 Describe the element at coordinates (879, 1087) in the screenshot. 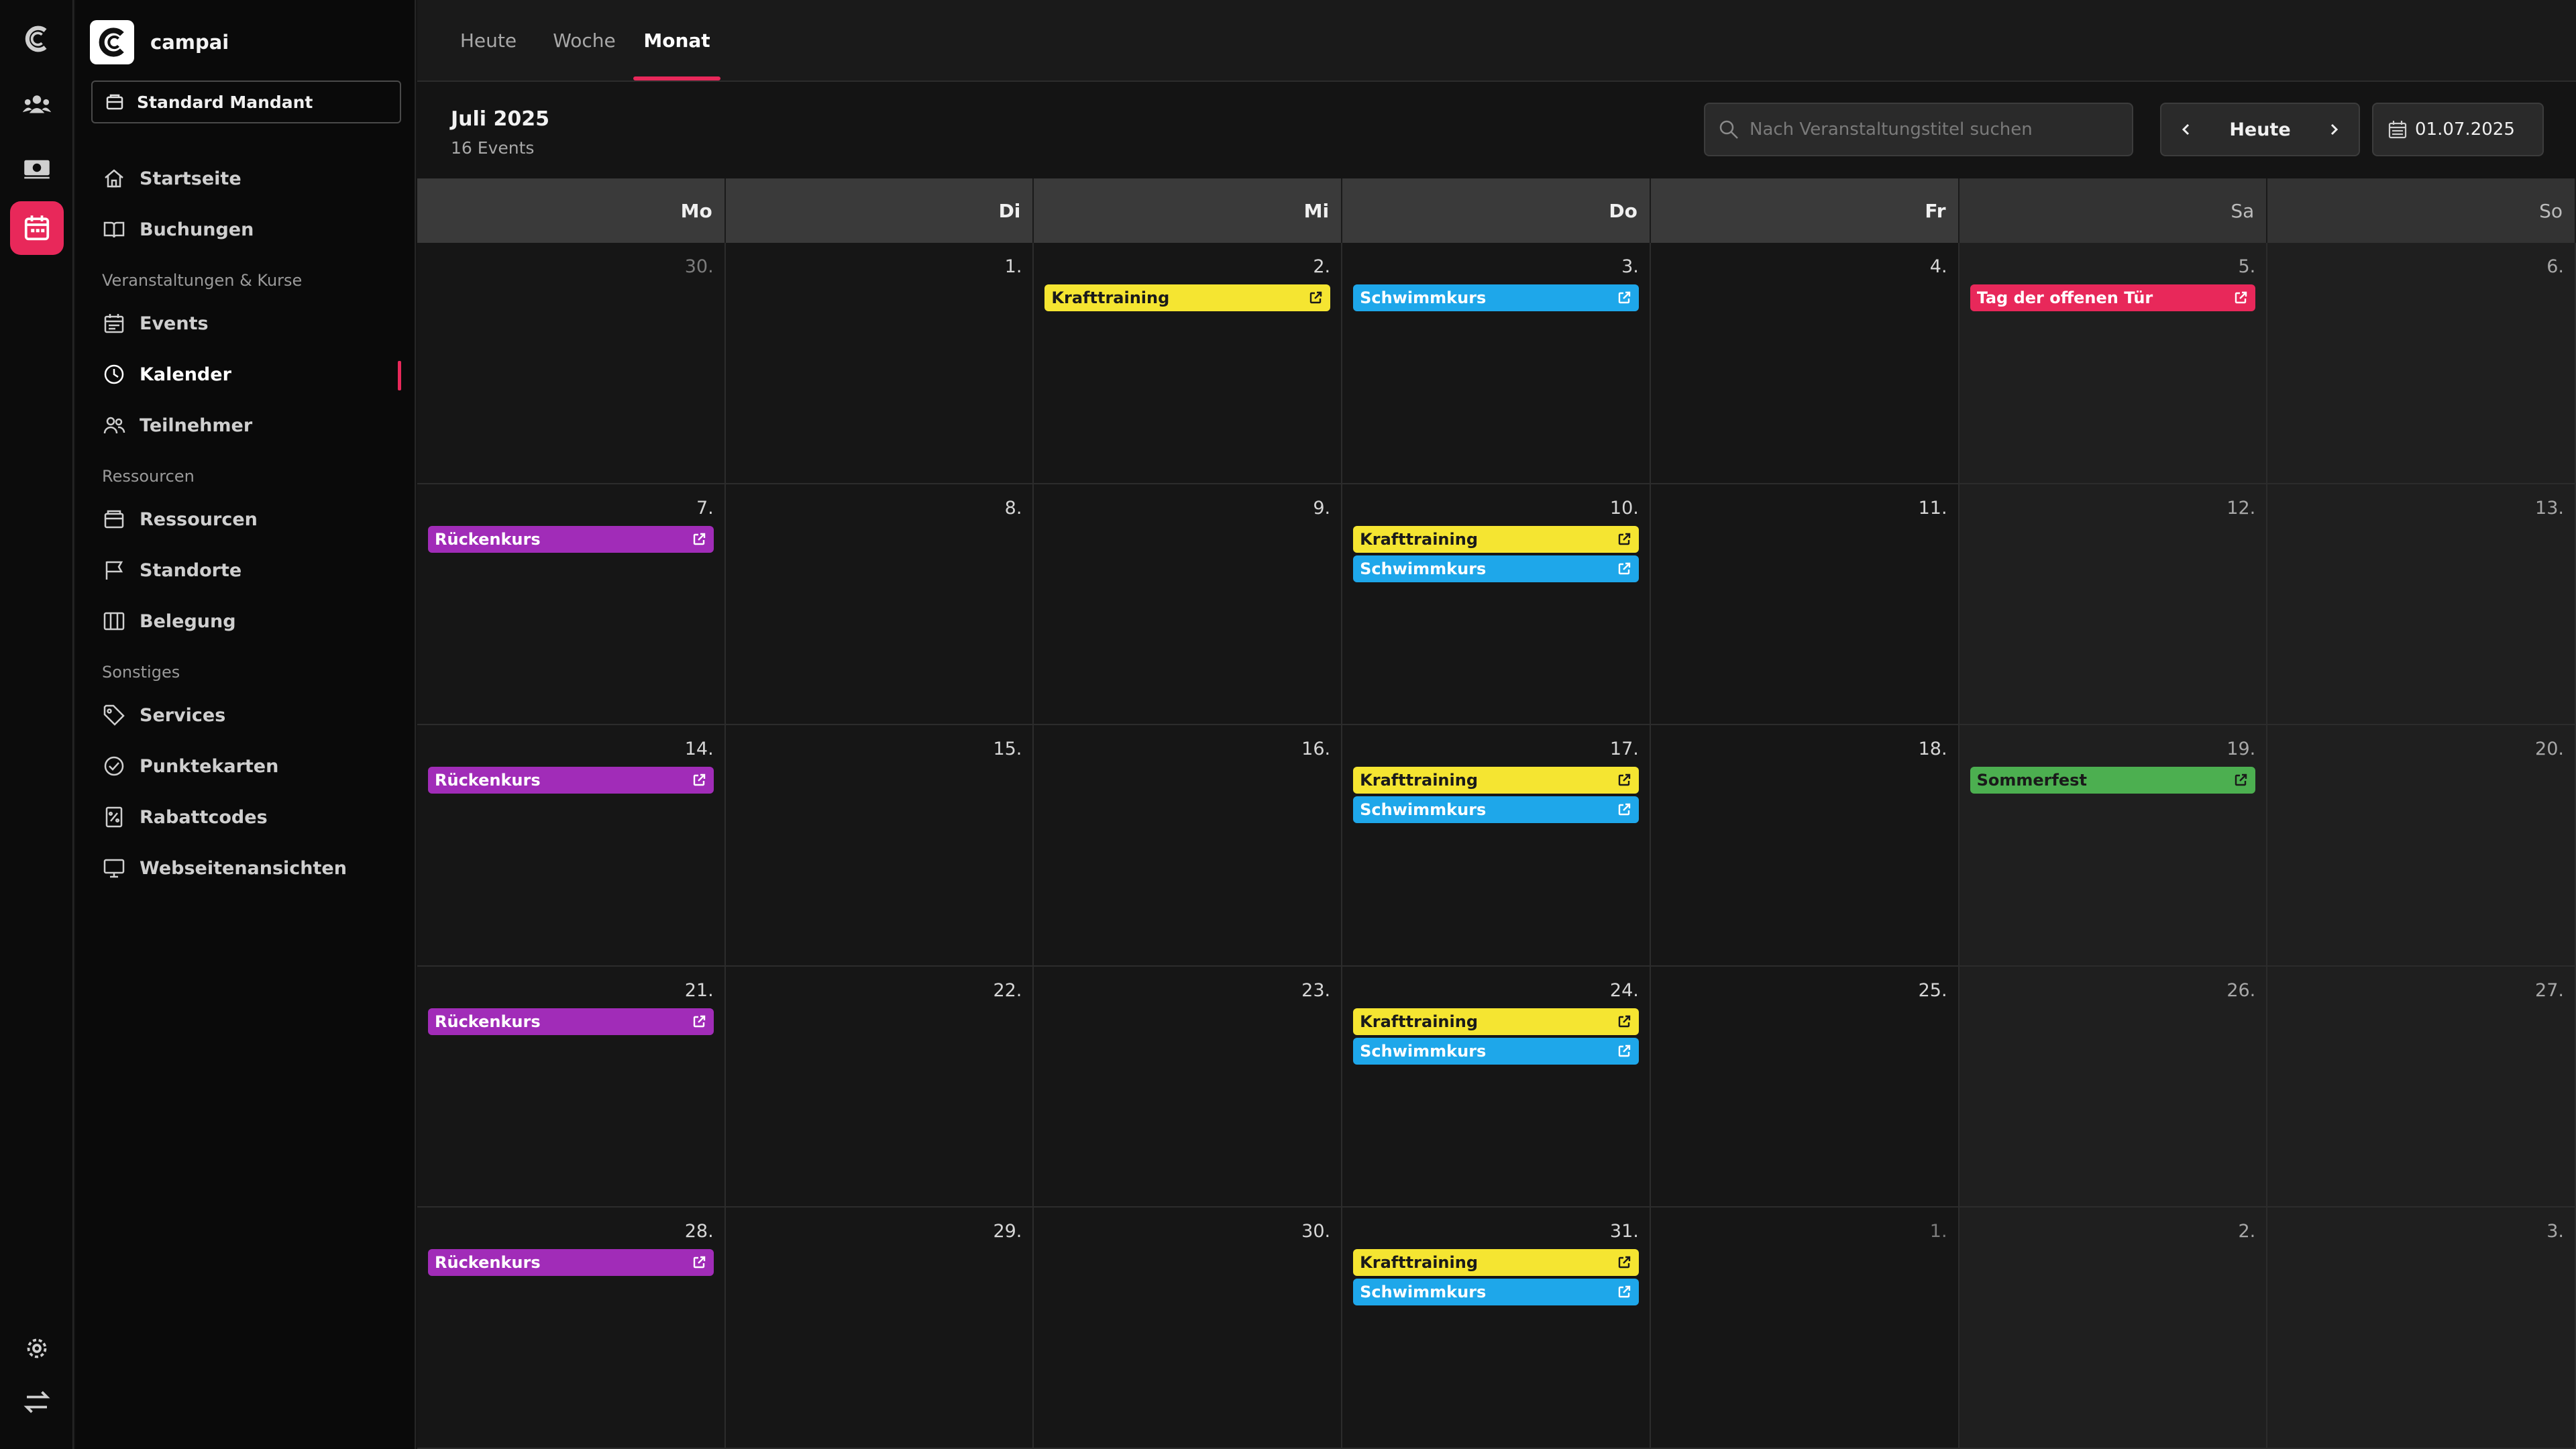

I see `day-cell: 22.` at that location.